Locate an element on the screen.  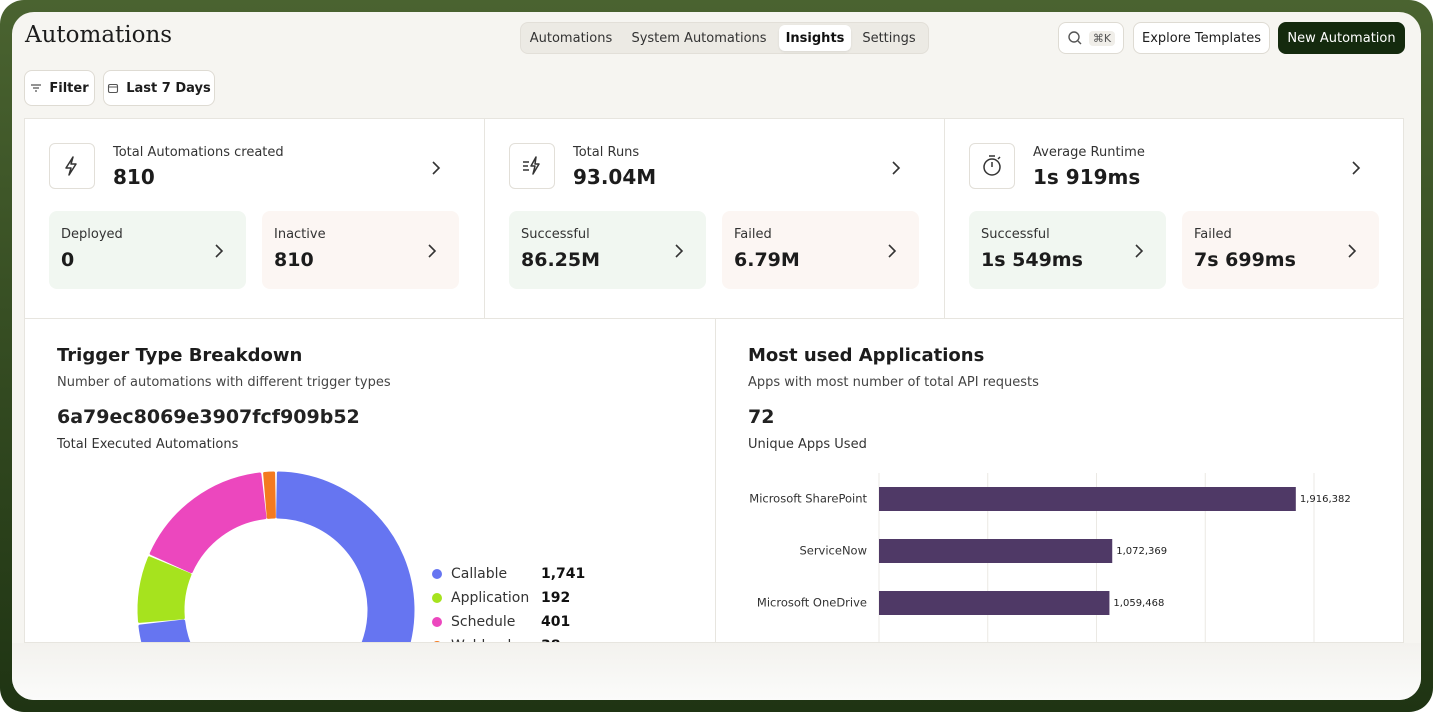
panel-title: Trigger Type Breakdown is located at coordinates (180, 355).